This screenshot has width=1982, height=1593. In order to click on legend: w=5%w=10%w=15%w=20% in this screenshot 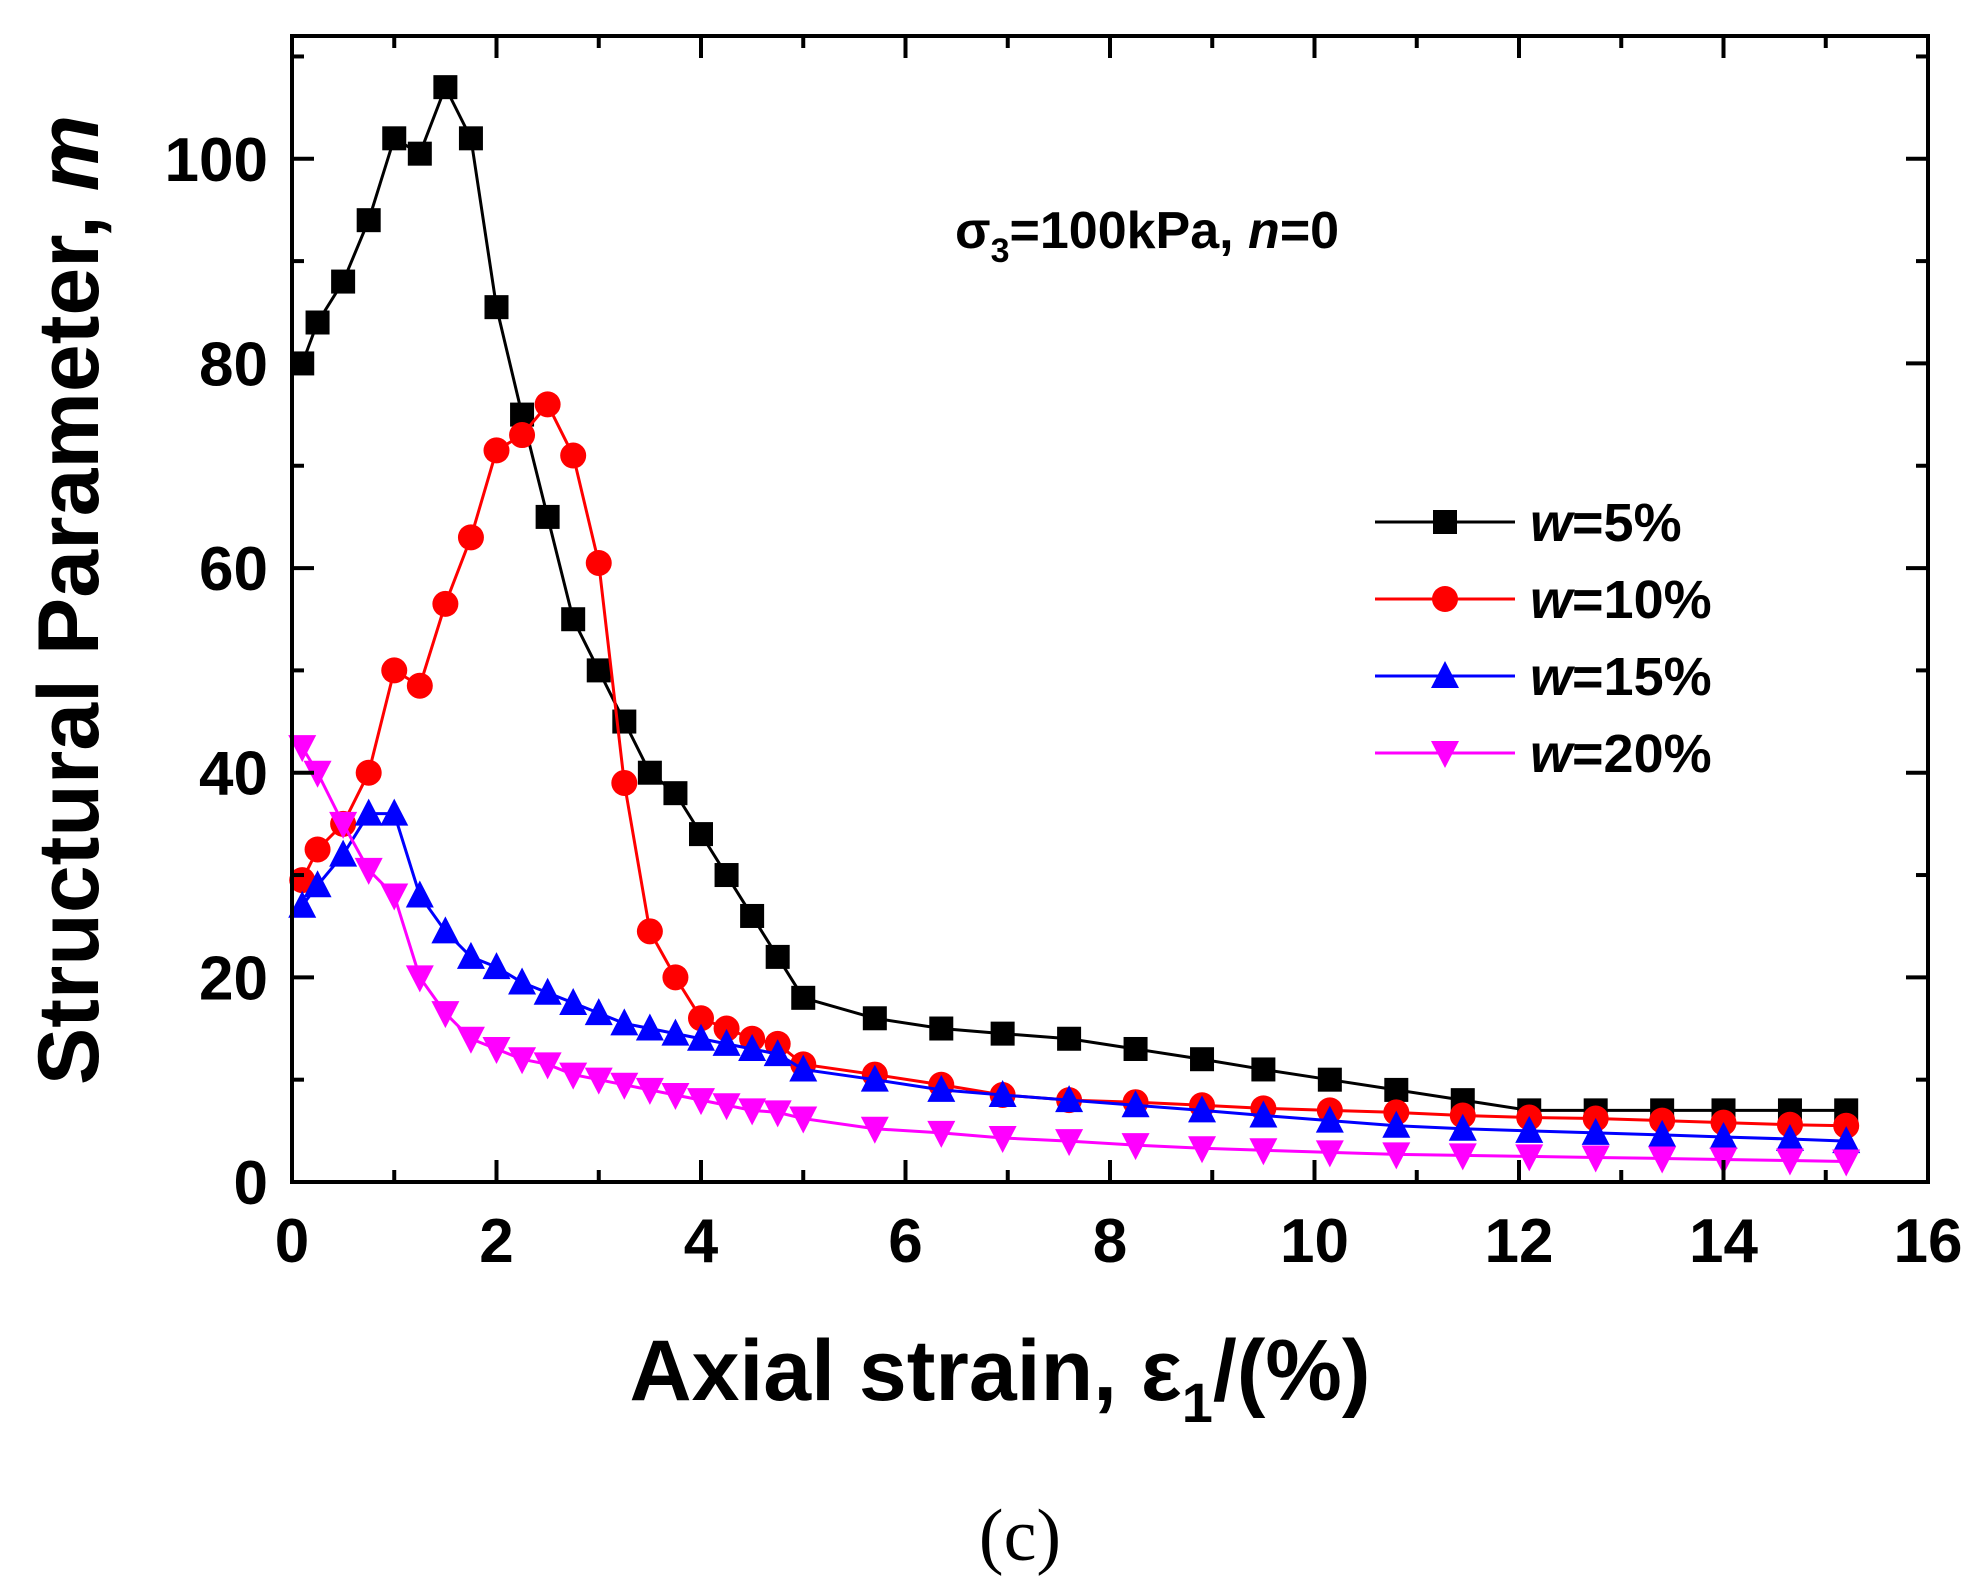, I will do `click(1543, 638)`.